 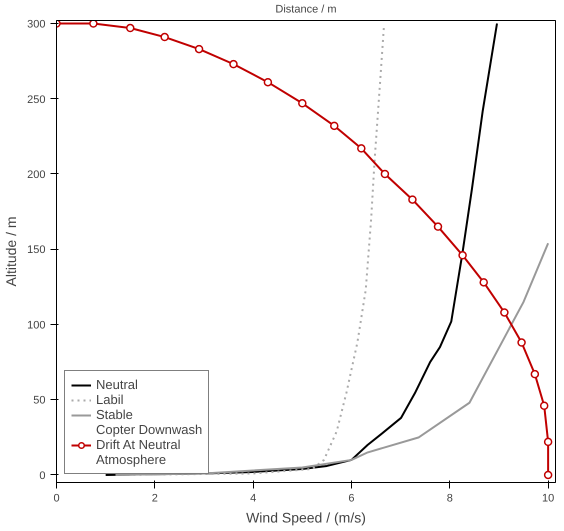 What do you see at coordinates (110, 399) in the screenshot?
I see `legend-label: Labil` at bounding box center [110, 399].